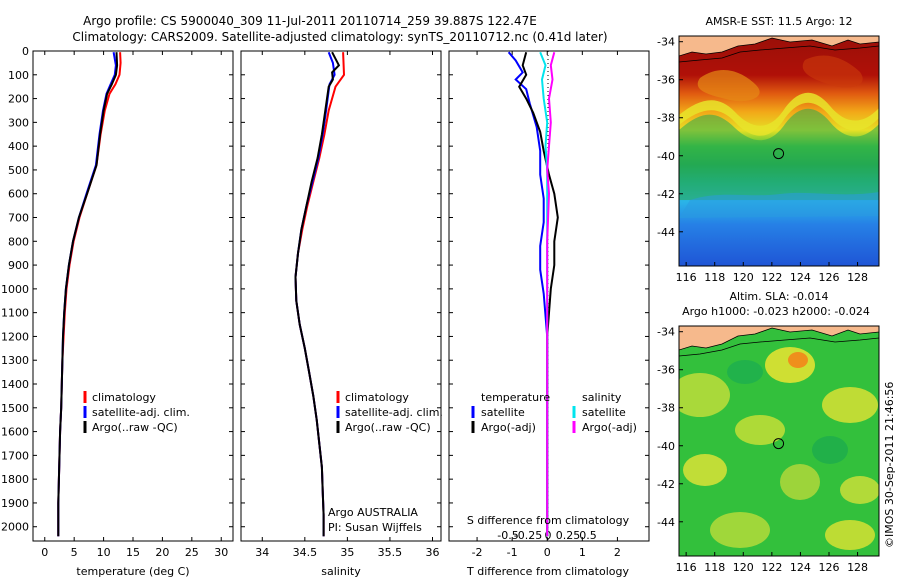 The height and width of the screenshot is (580, 900). I want to click on depth-tick-label: 1500, so click(15, 408).